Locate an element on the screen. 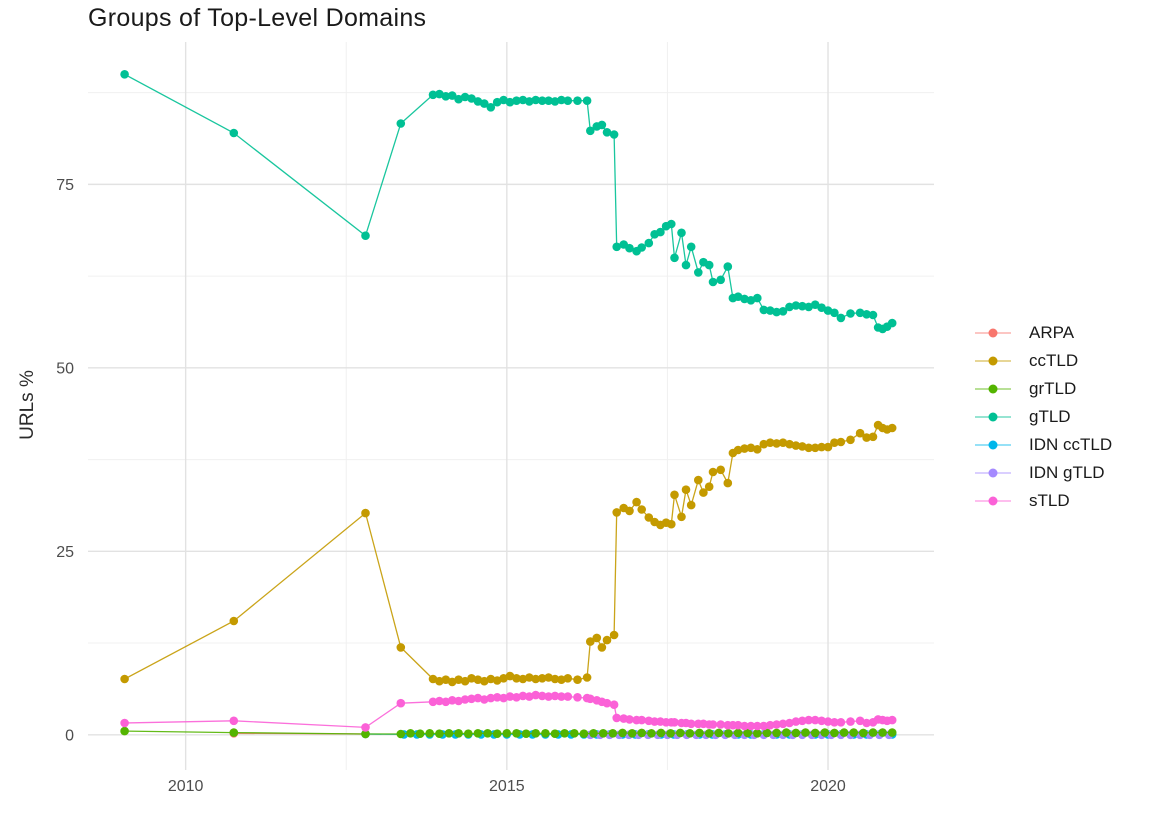 The height and width of the screenshot is (827, 1164). x-tick-label: 2010 is located at coordinates (186, 786).